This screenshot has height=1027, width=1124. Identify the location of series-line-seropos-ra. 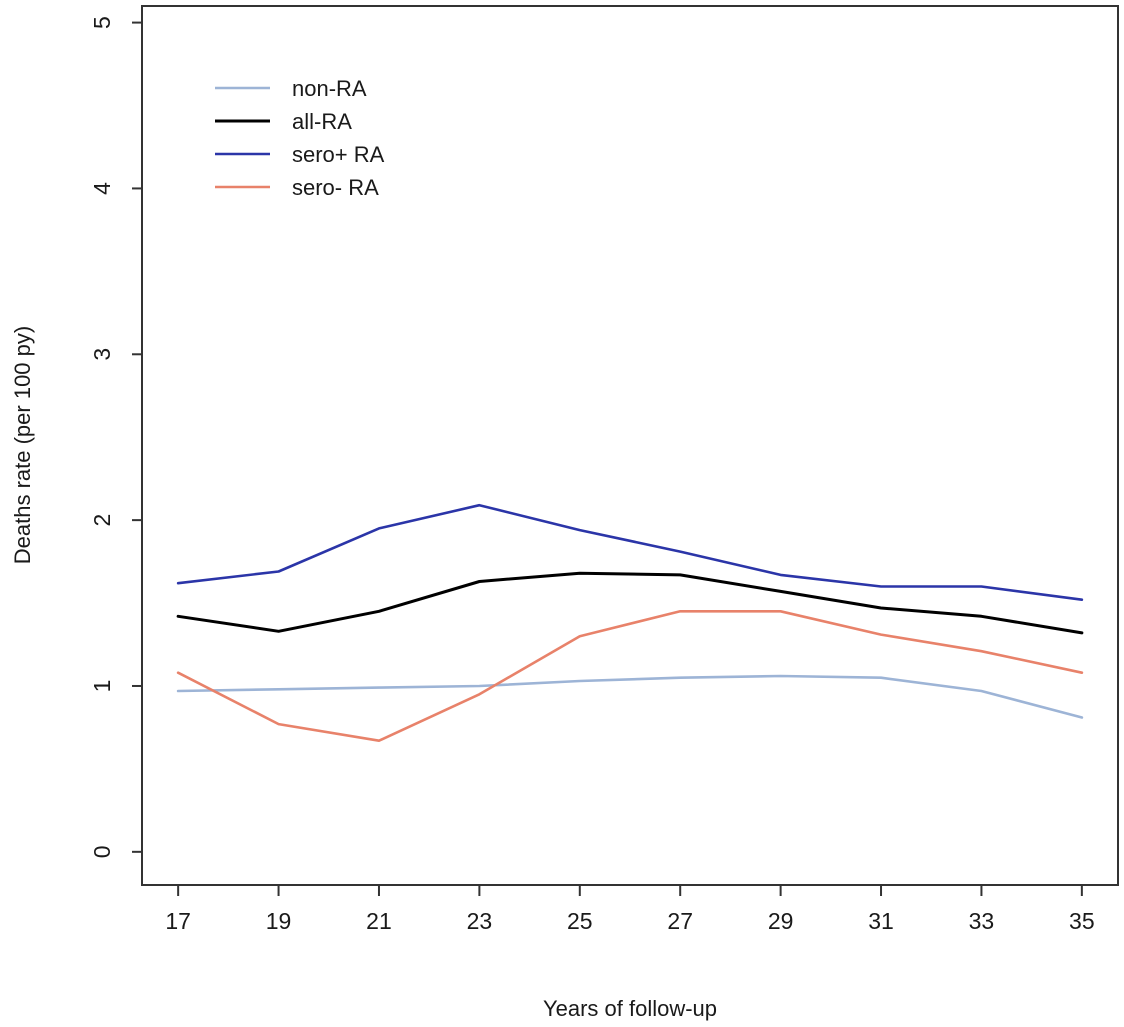
(630, 552).